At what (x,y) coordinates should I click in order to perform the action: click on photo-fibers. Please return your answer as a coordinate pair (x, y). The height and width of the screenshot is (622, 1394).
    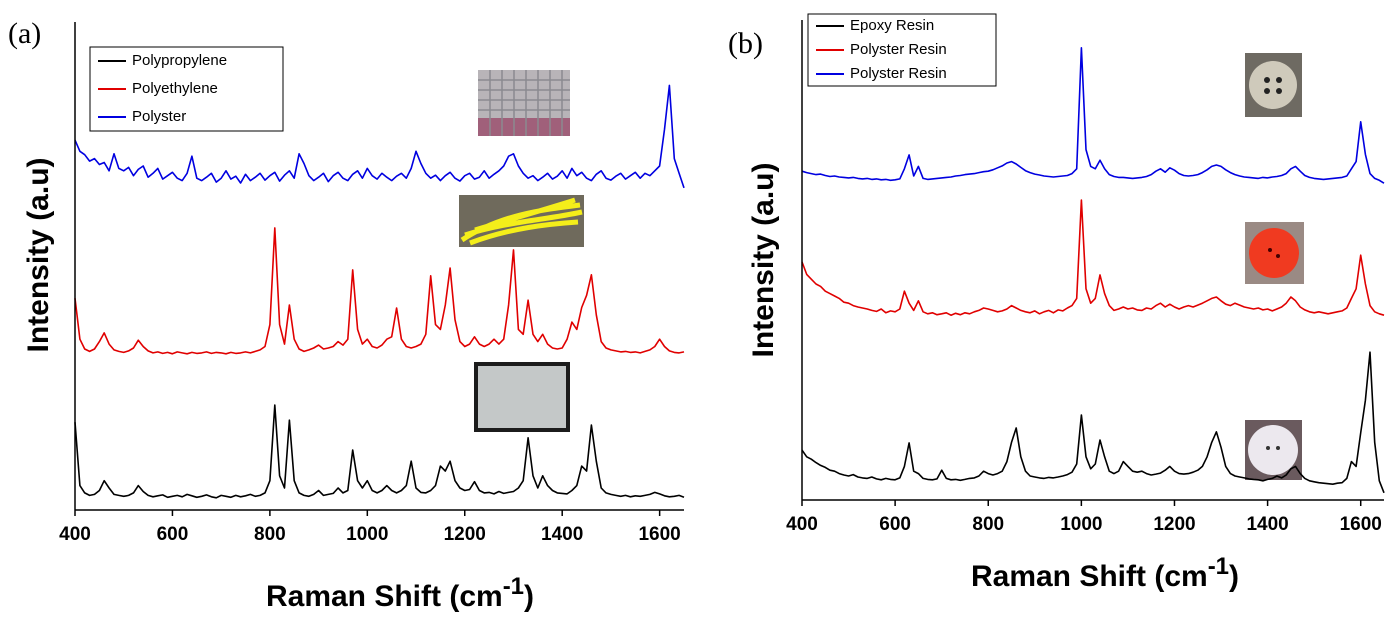
    Looking at the image, I should click on (521, 221).